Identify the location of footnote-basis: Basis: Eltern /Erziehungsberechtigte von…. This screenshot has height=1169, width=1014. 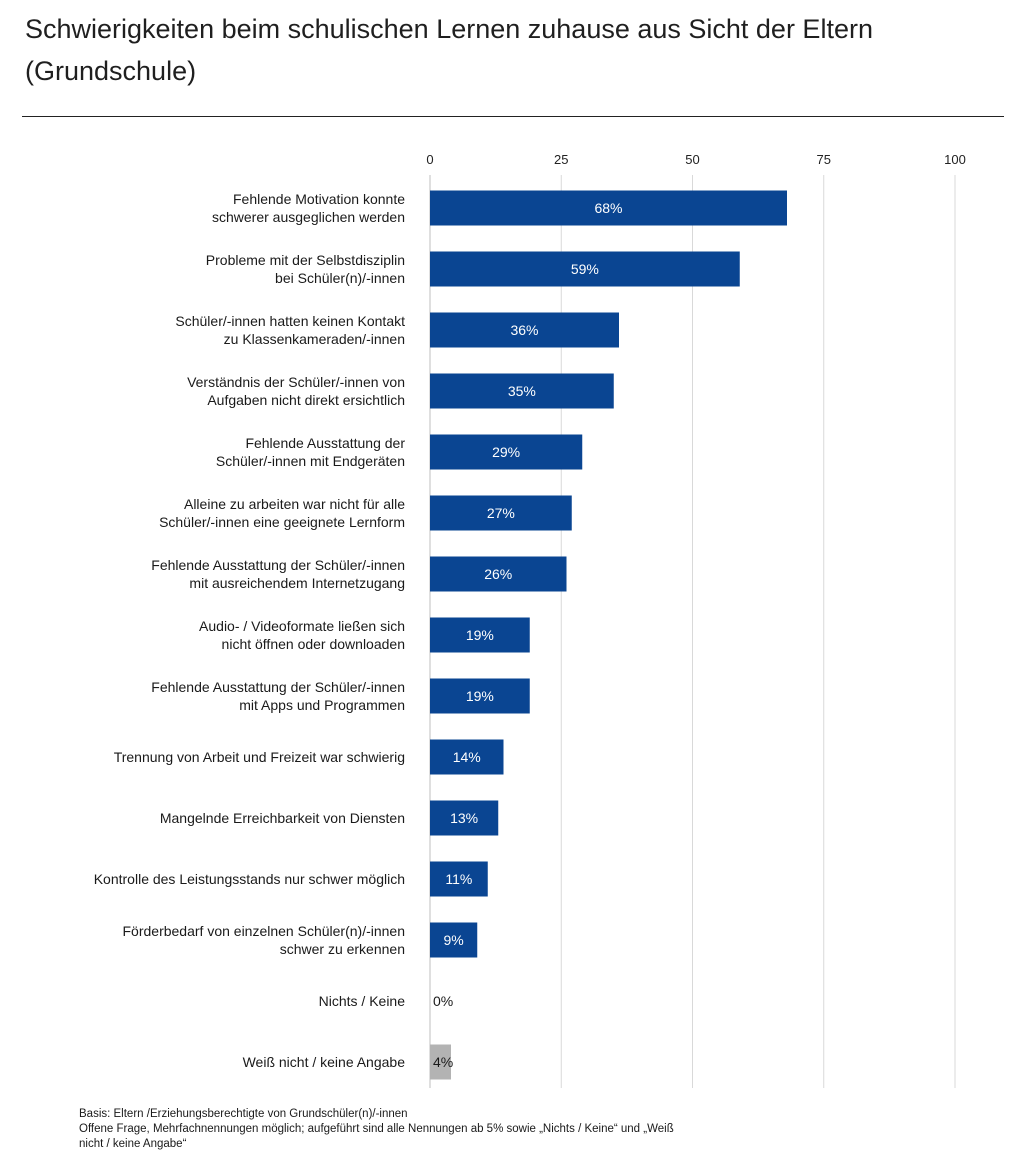
(243, 1114).